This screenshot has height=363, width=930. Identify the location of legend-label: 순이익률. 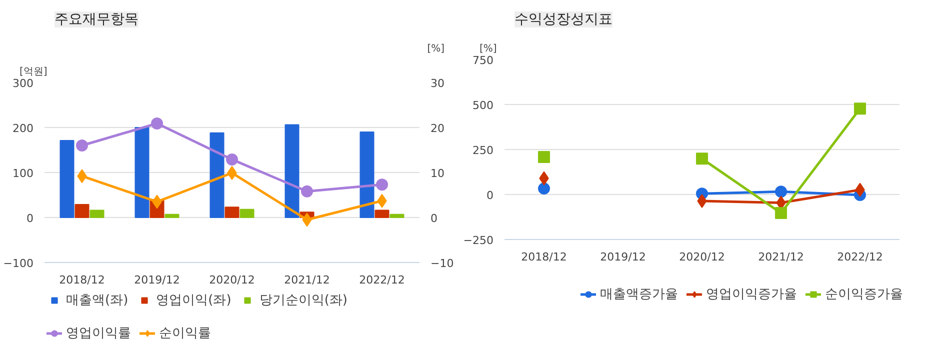
(185, 333).